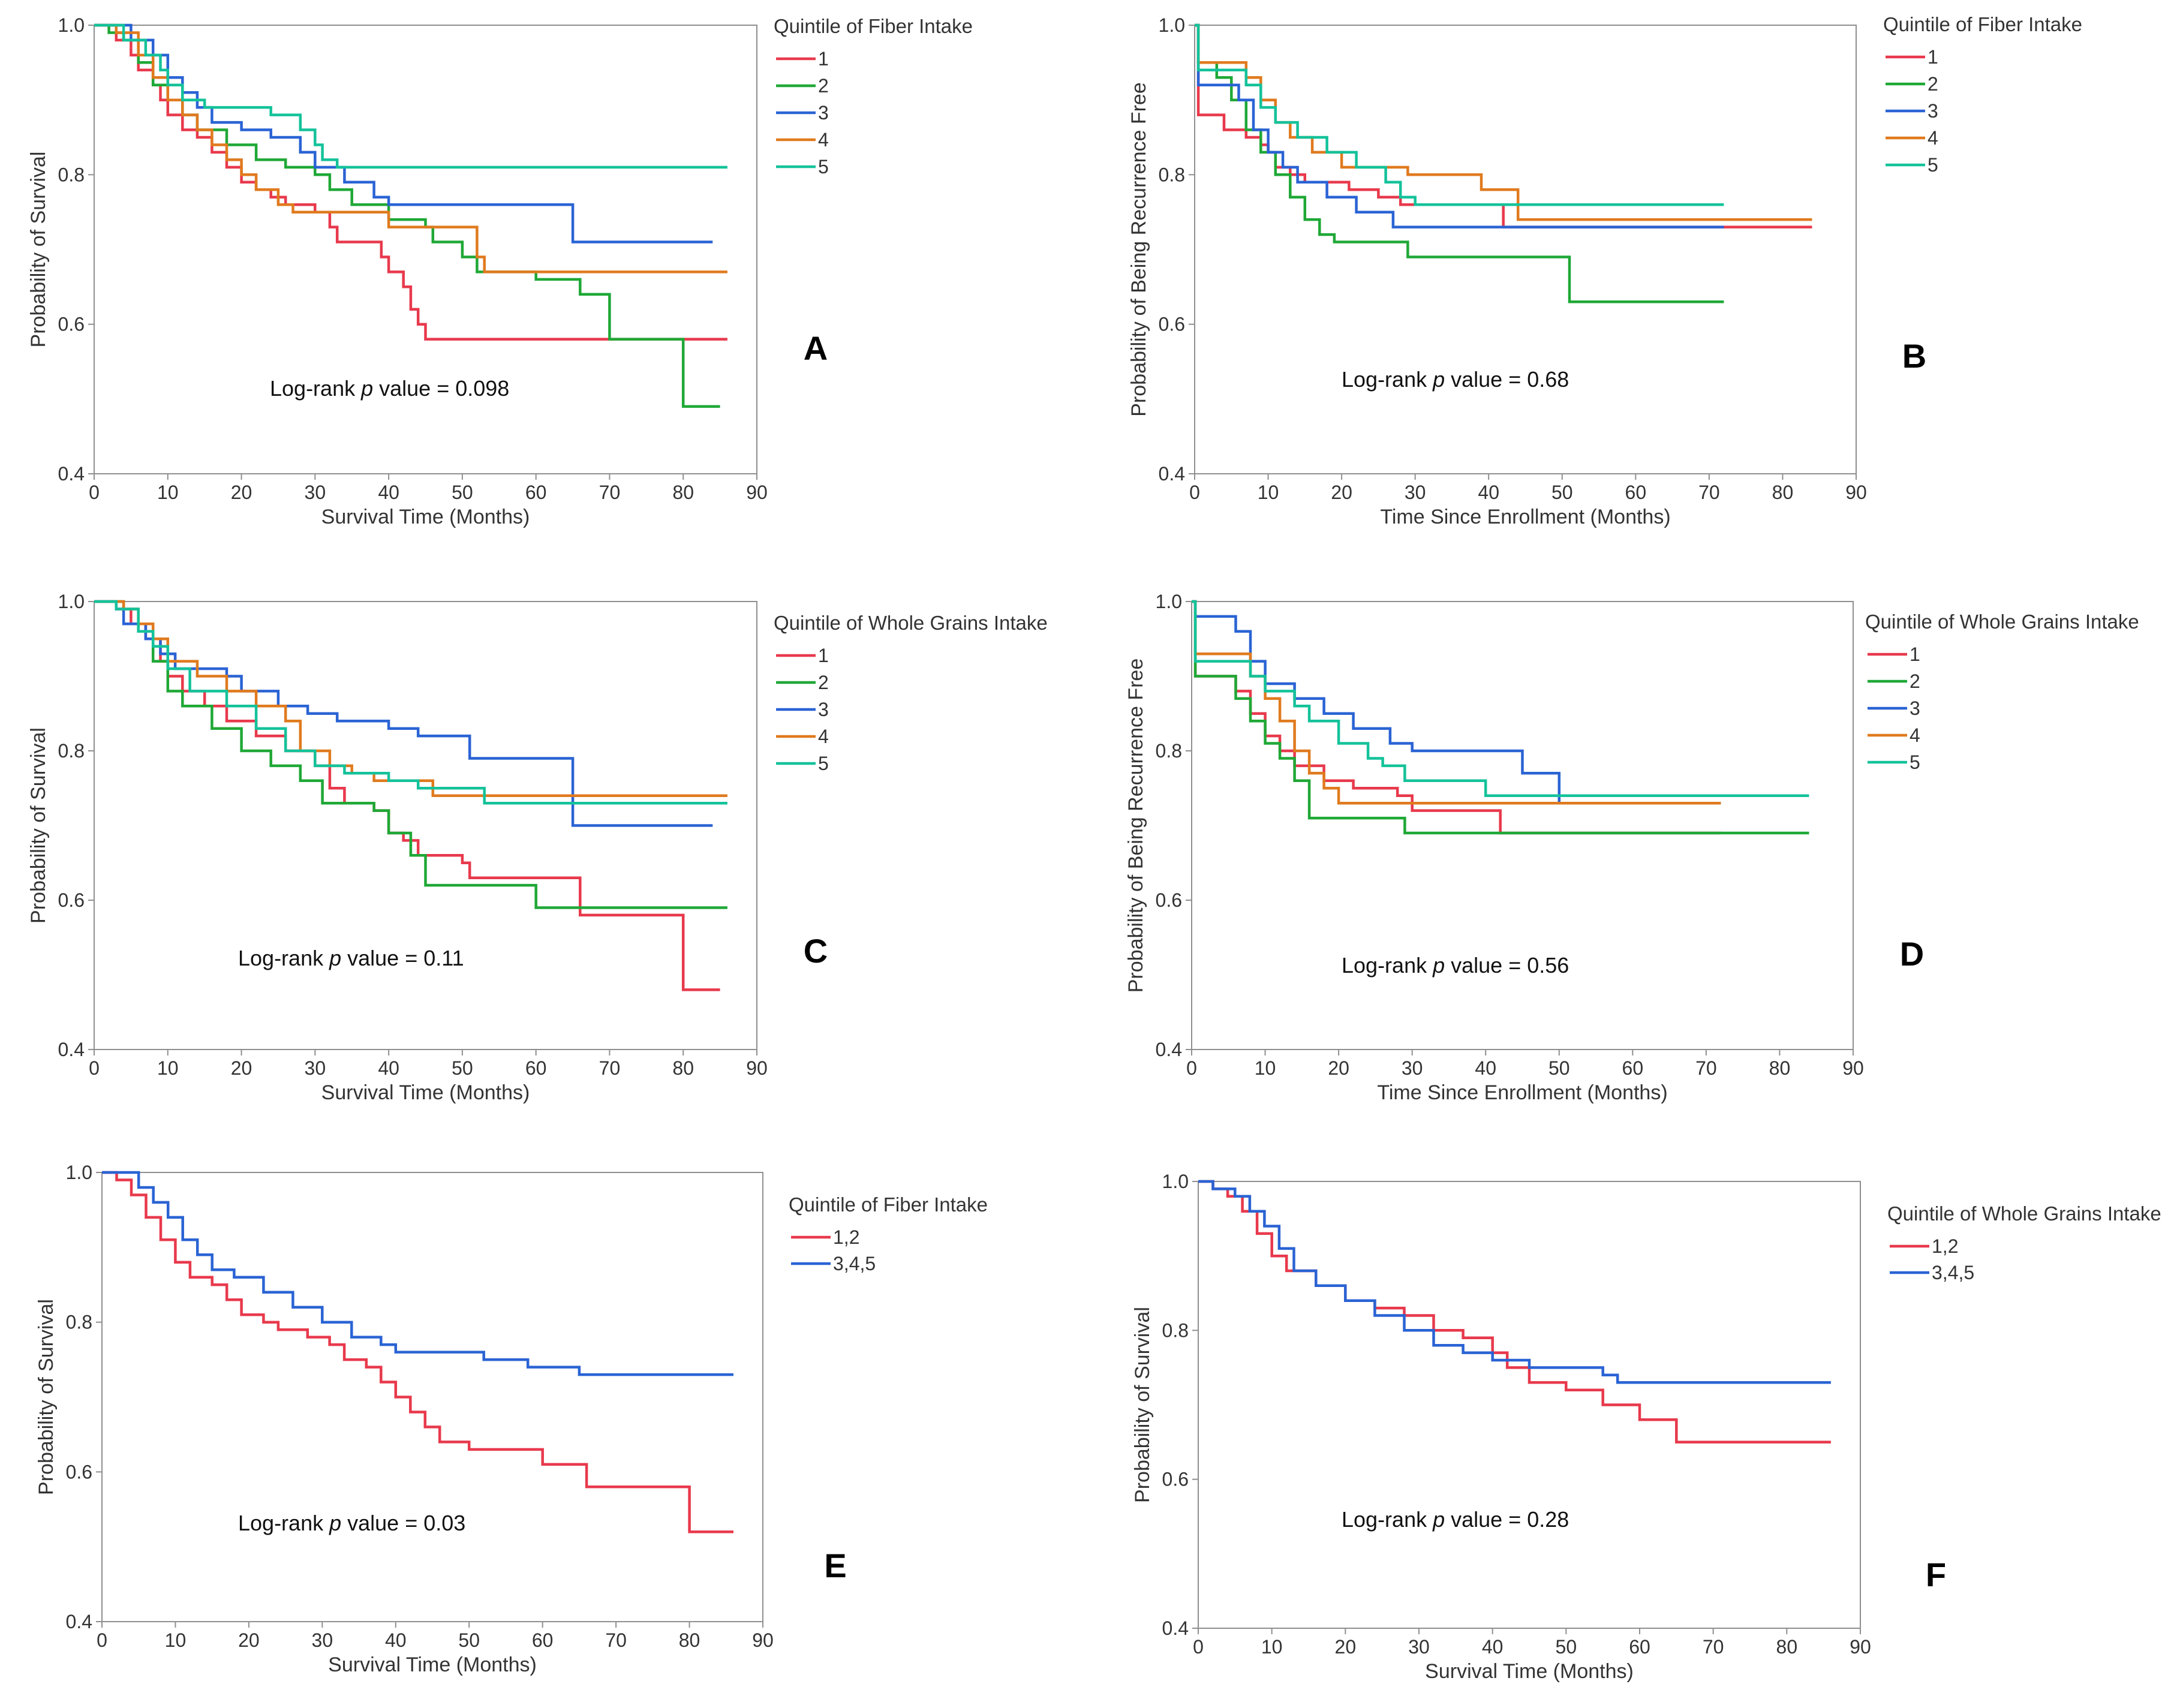 The height and width of the screenshot is (1708, 2171). Describe the element at coordinates (1953, 1272) in the screenshot. I see `legend-label: 3,4,5` at that location.